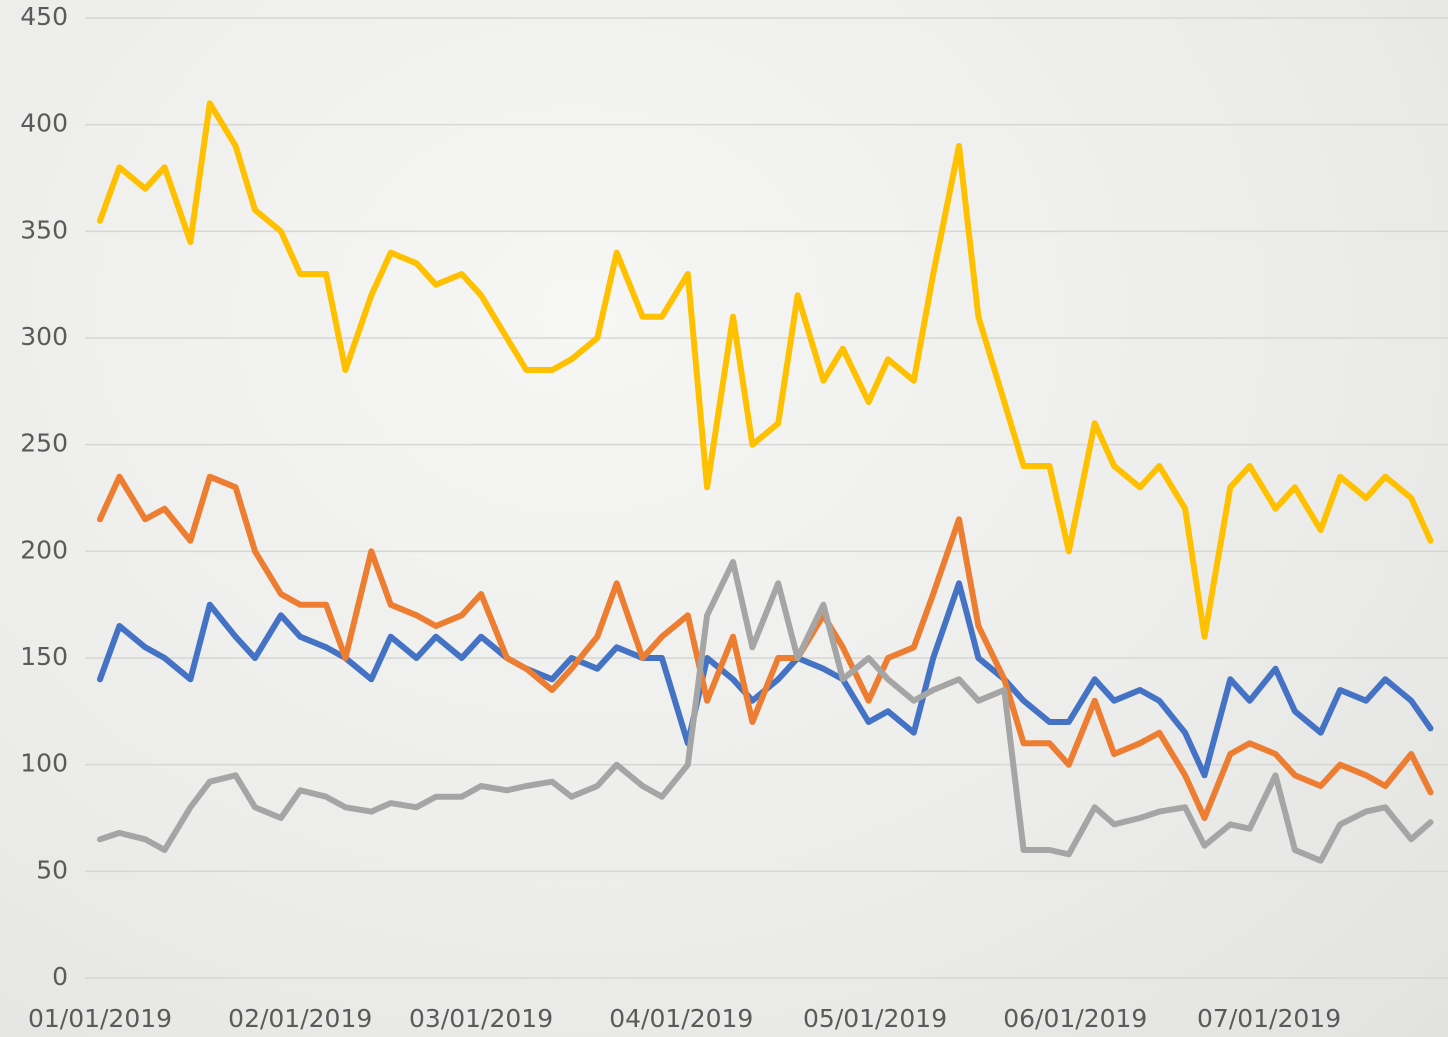 Image resolution: width=1448 pixels, height=1037 pixels. What do you see at coordinates (44, 229) in the screenshot?
I see `y-tick-label: 350` at bounding box center [44, 229].